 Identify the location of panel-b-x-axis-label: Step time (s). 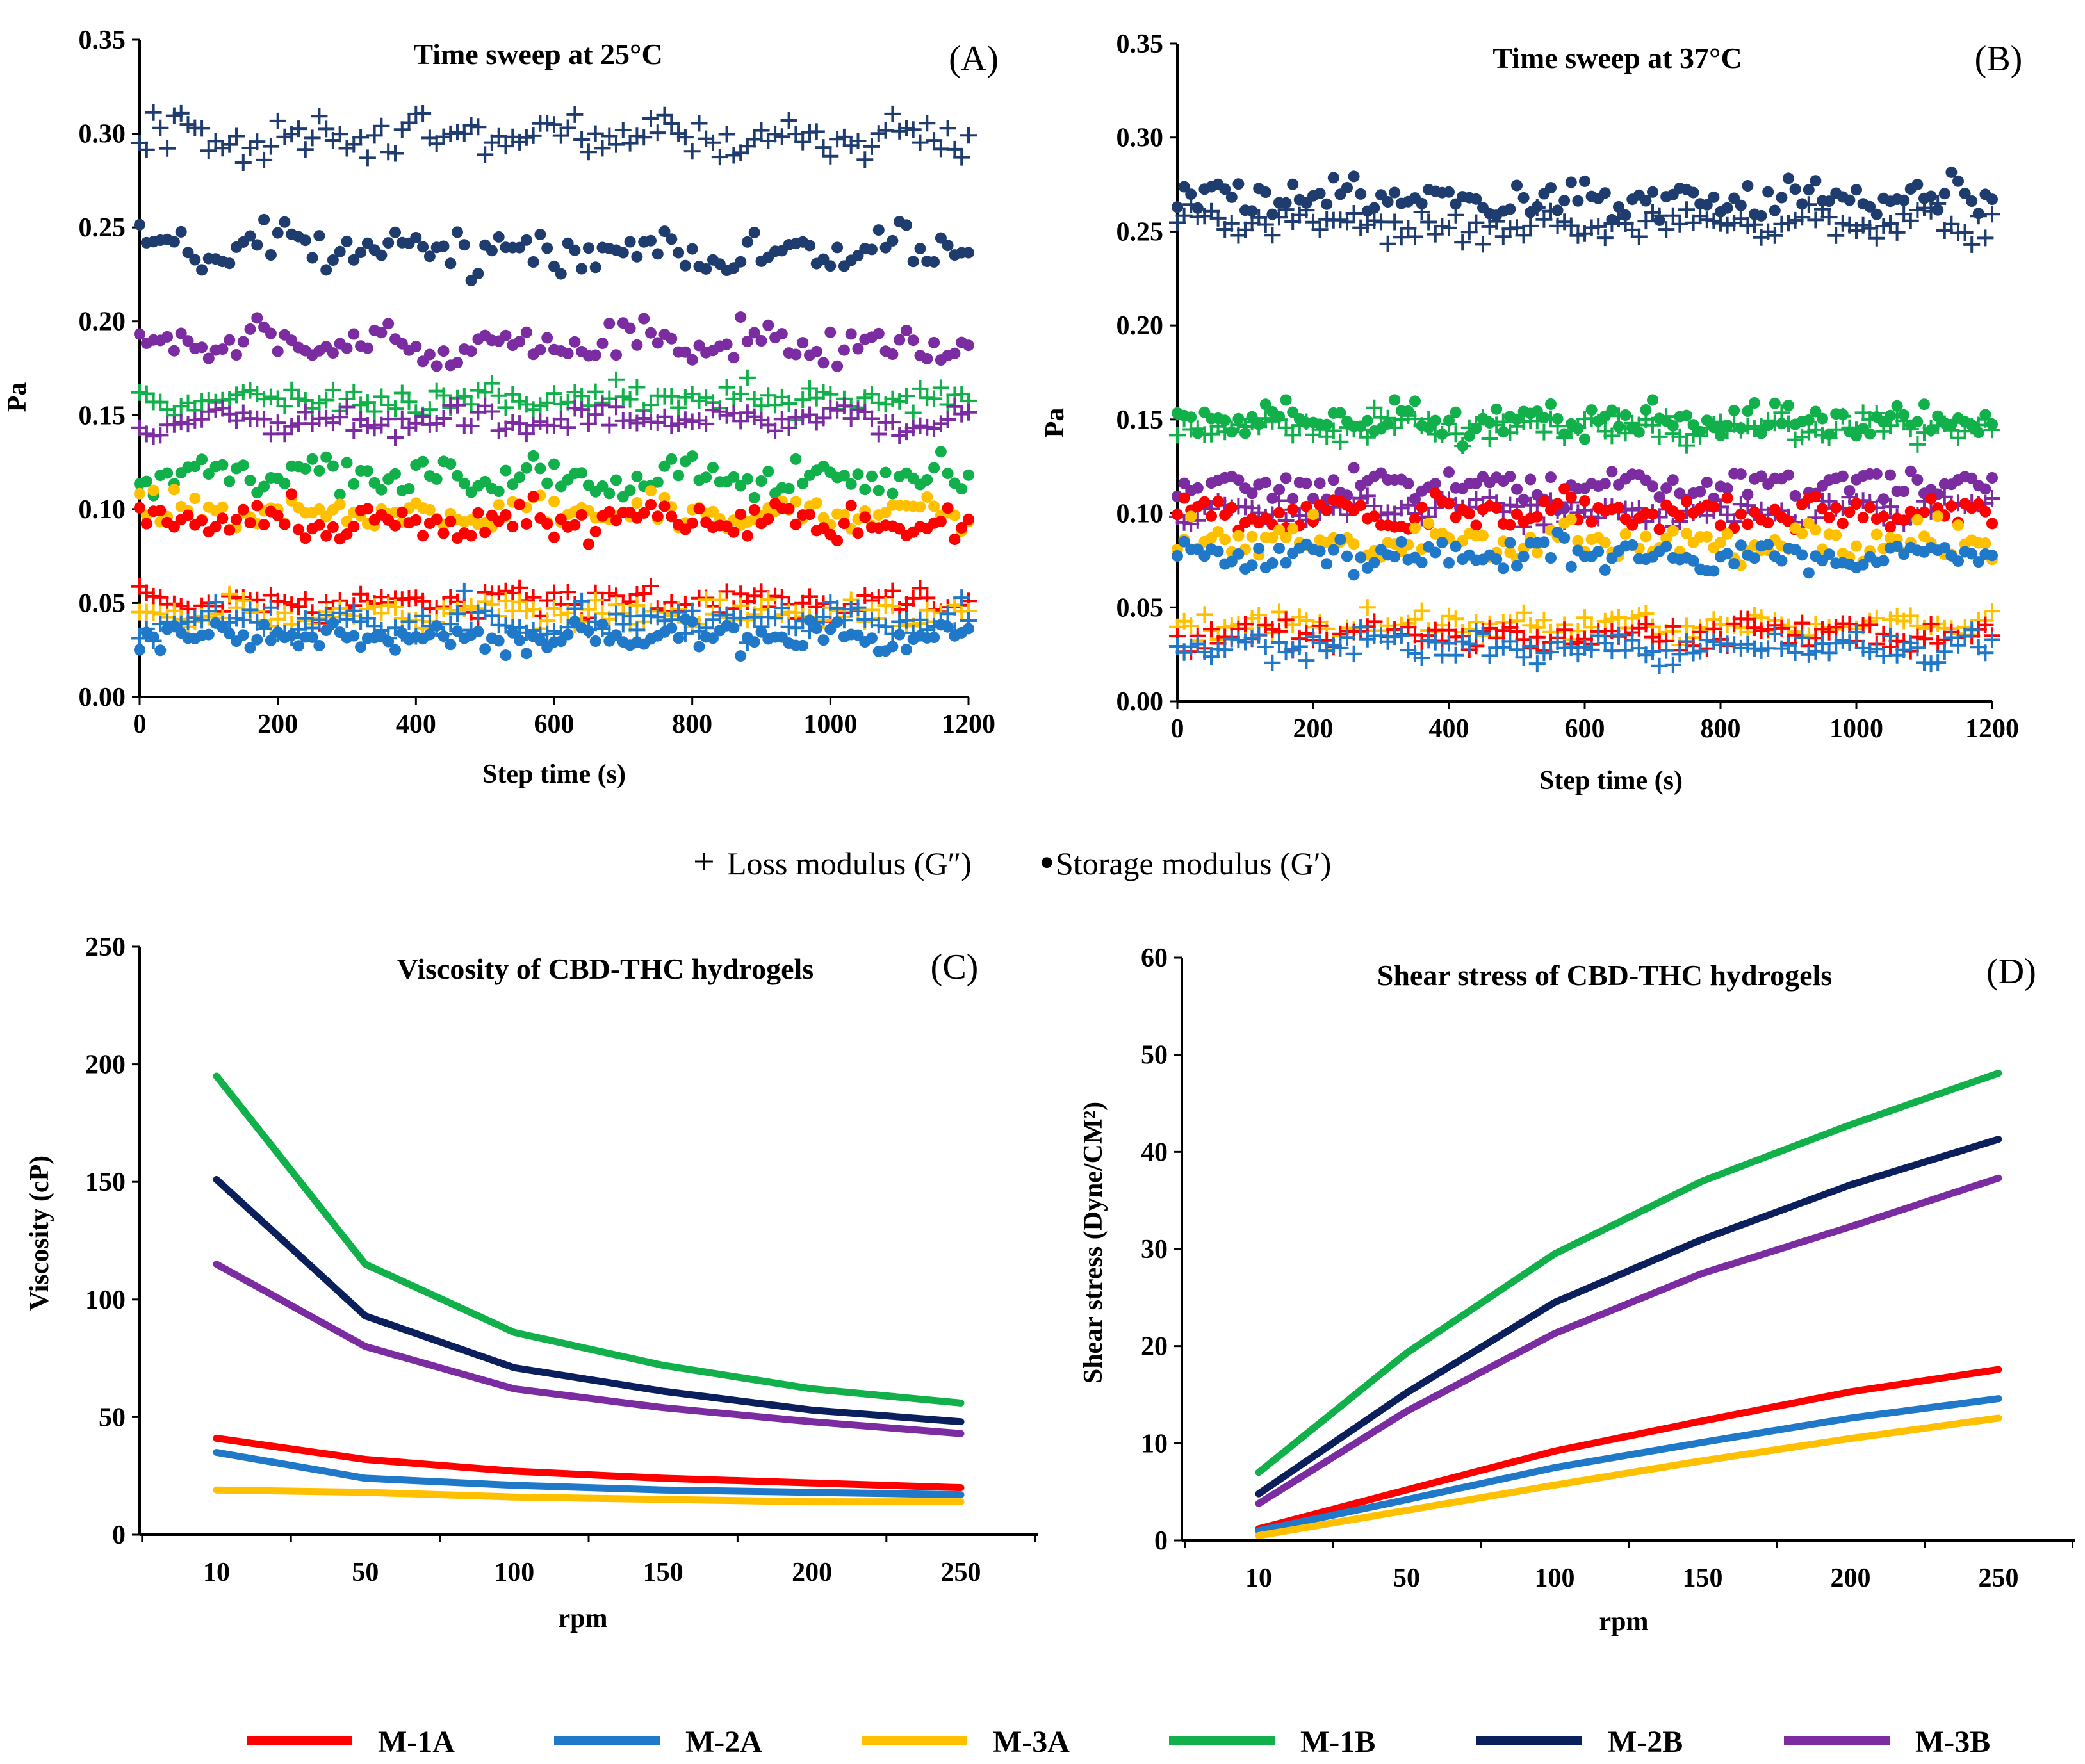
(1611, 781).